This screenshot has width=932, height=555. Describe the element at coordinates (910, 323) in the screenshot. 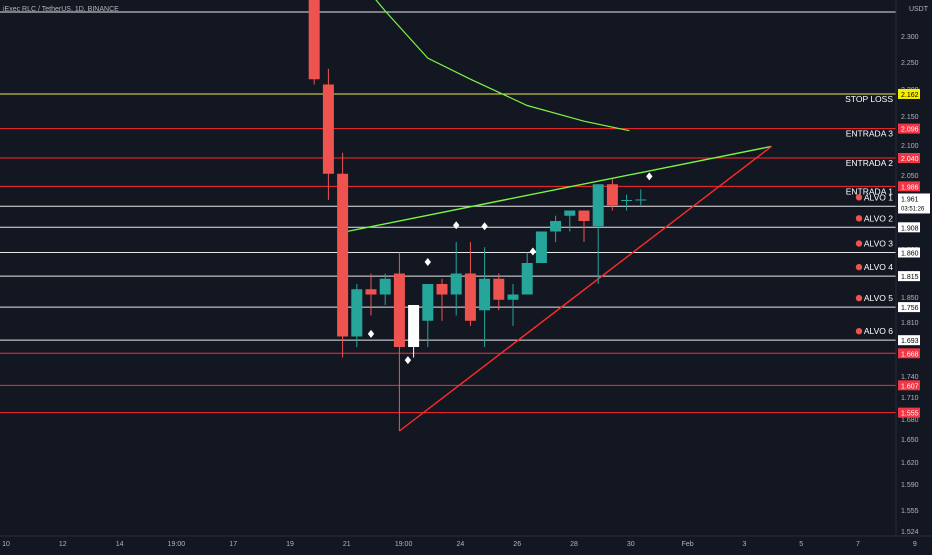

I see `price-tick-label: 1.810` at that location.